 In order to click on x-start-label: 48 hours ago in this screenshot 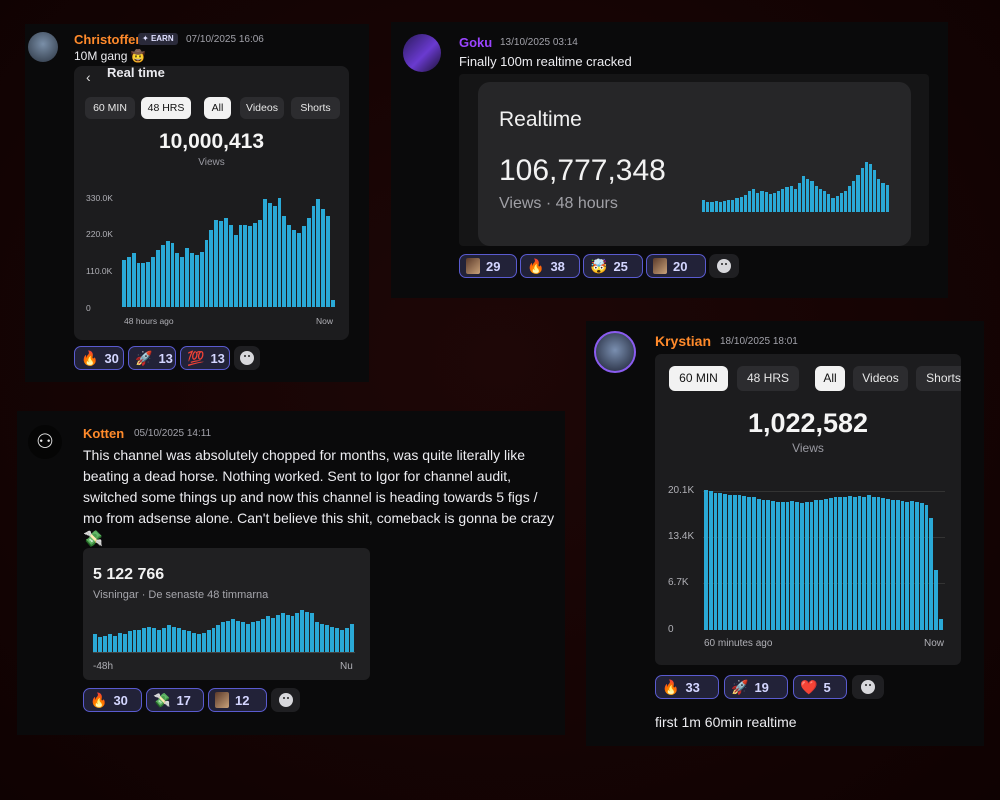, I will do `click(149, 321)`.